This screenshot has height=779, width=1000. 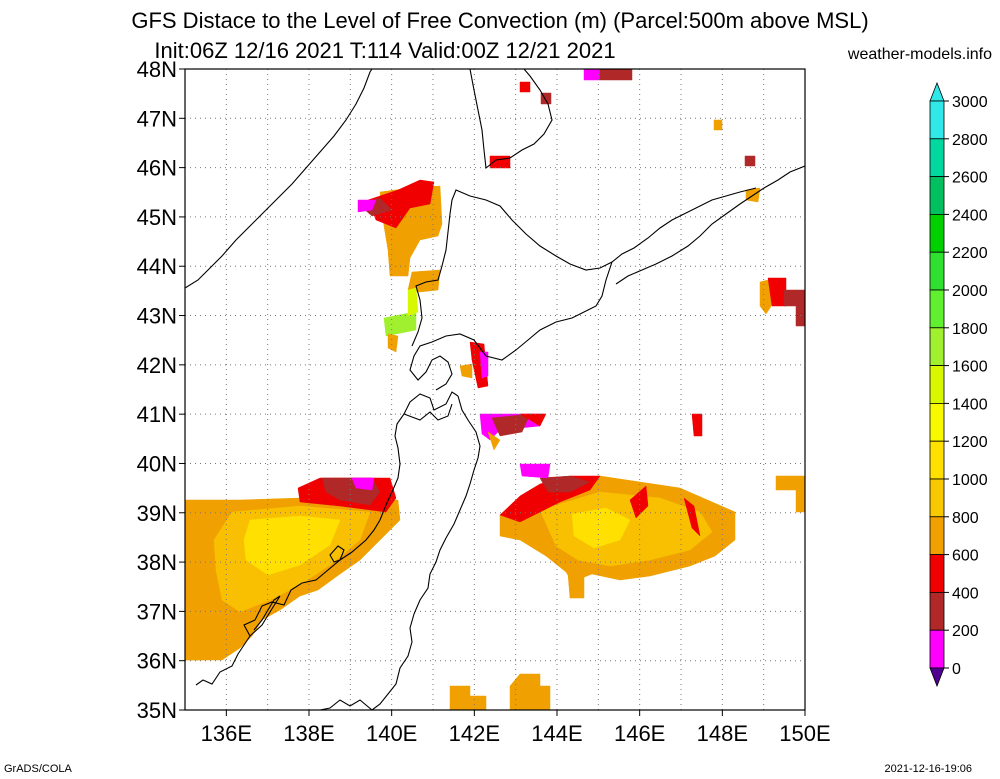 I want to click on lat-label: 36N, so click(x=157, y=661).